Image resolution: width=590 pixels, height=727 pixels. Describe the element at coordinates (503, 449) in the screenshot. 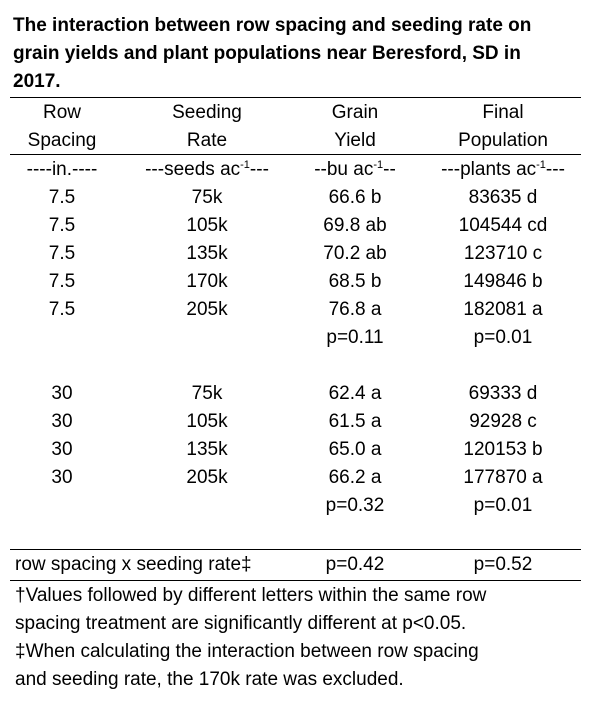

I see `cell: 120153 b` at that location.